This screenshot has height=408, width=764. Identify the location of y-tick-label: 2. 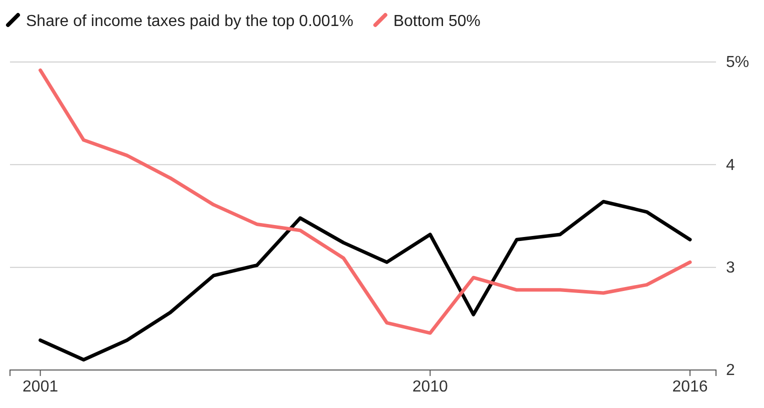
(730, 371).